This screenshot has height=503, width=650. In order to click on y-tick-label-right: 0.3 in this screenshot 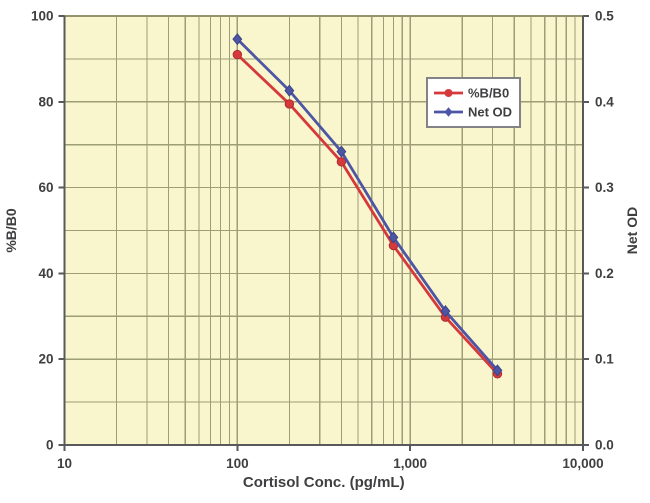, I will do `click(604, 187)`.